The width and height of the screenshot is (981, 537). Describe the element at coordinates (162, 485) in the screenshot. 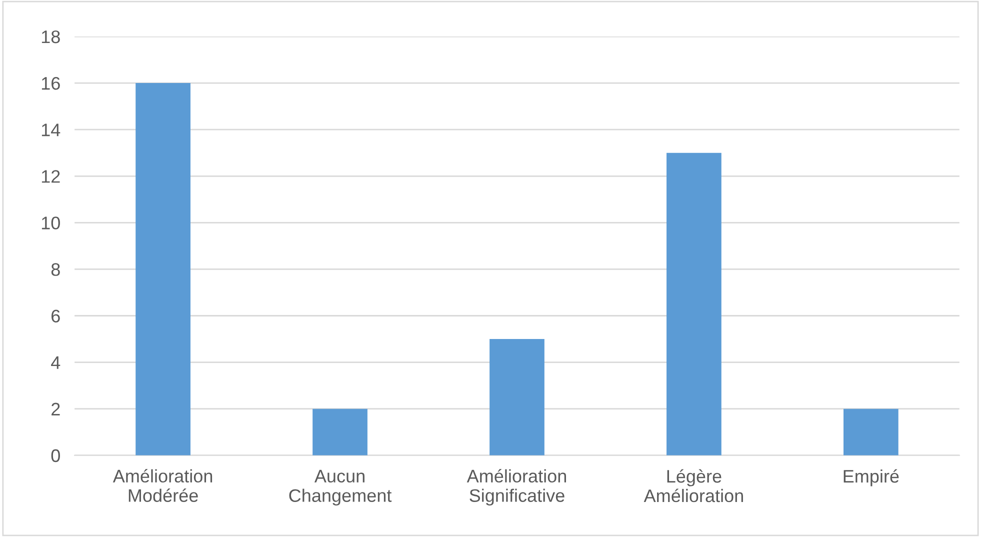

I see `x-tick-label: Amélioration Modérée` at that location.